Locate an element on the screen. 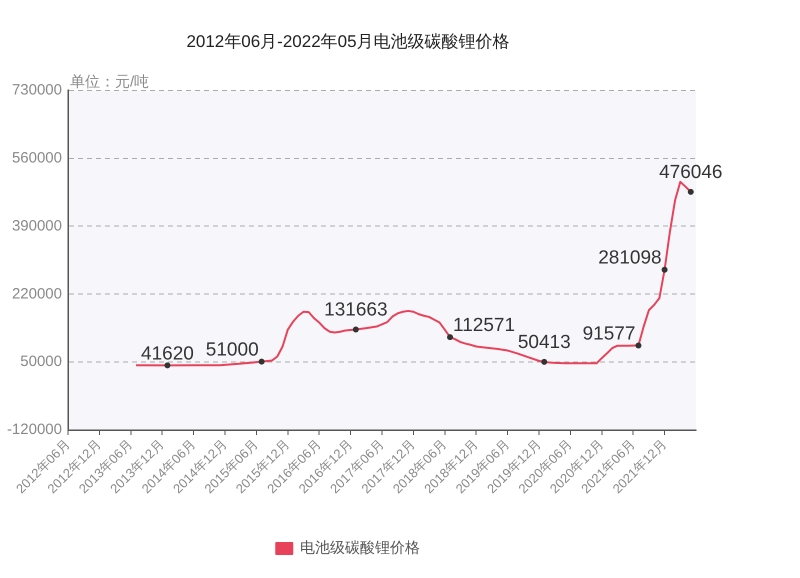 The image size is (800, 578). y-axis-title: 单位：元/吨 is located at coordinates (110, 82).